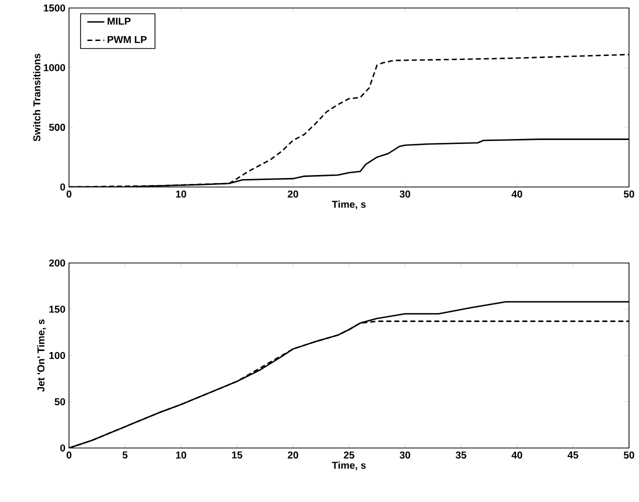  Describe the element at coordinates (349, 455) in the screenshot. I see `x-tick-label: 25` at that location.